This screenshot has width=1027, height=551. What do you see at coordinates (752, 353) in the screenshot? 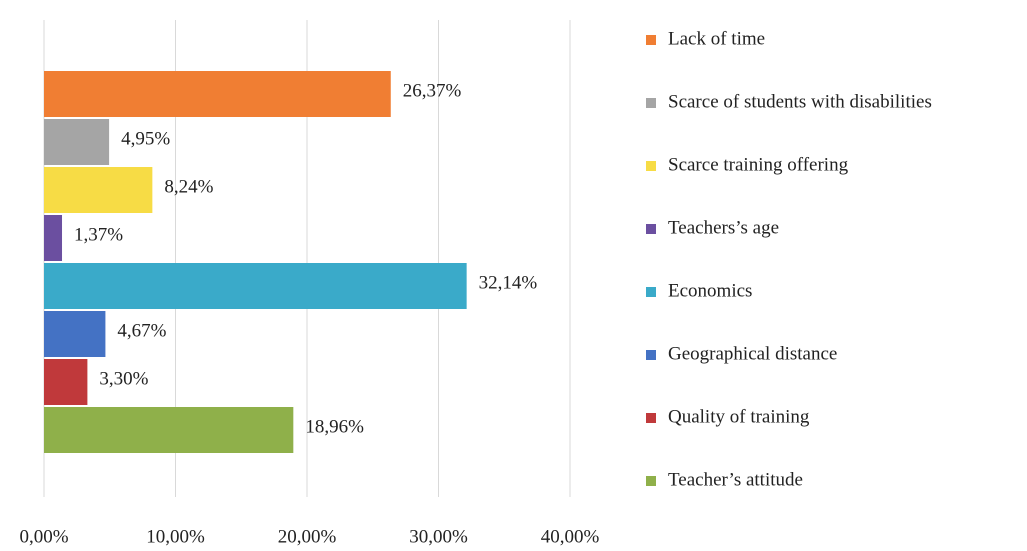
I see `legend-label: Geographical distance` at bounding box center [752, 353].